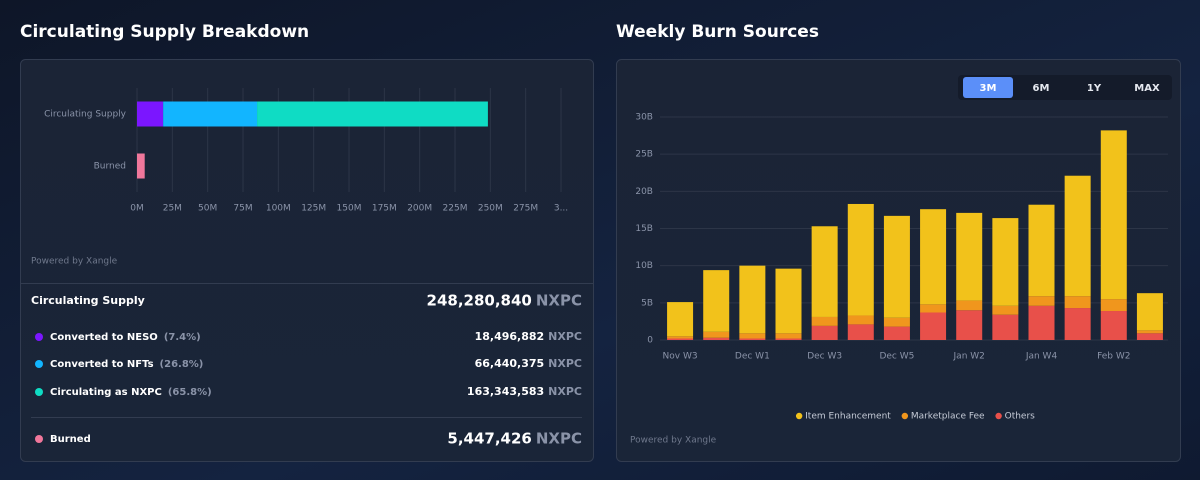 The height and width of the screenshot is (480, 1200). I want to click on y-tick-label: Circulating Supply, so click(85, 115).